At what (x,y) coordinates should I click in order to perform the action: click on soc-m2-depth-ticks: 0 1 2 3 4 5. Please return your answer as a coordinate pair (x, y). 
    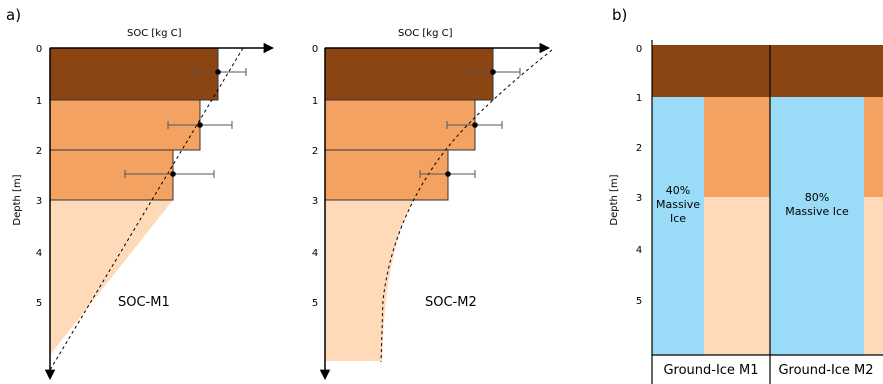
    Looking at the image, I should click on (315, 176).